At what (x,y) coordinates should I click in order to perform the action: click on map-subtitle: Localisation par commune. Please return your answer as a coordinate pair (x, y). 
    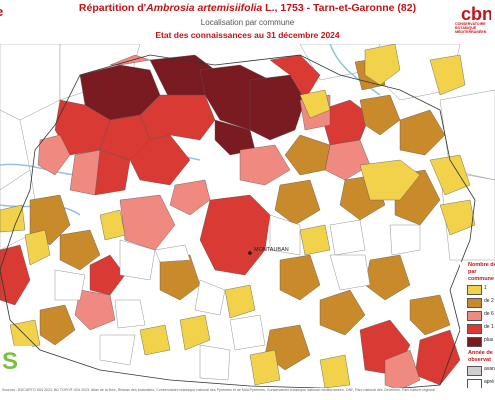
    Looking at the image, I should click on (247, 22).